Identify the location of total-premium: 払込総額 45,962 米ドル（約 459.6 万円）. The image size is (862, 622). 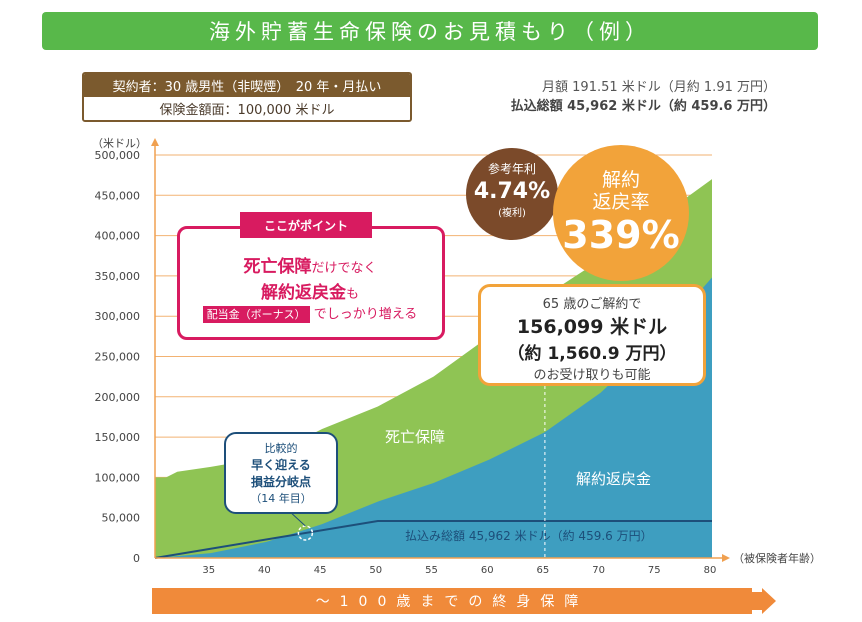
(643, 106).